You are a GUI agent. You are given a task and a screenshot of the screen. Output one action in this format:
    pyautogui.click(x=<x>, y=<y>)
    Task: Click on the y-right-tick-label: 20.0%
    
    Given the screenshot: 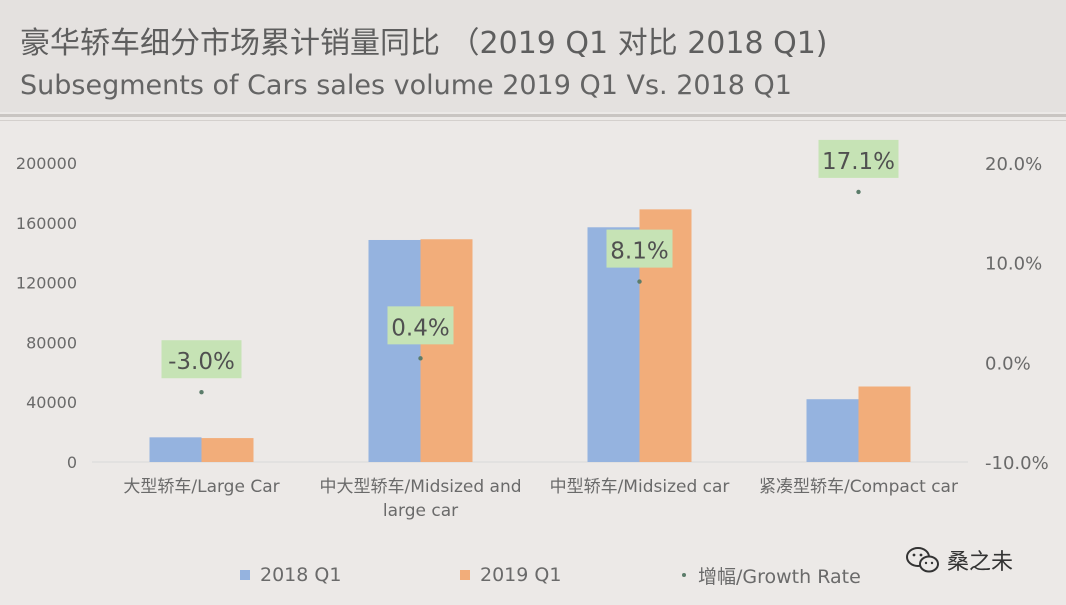 What is the action you would take?
    pyautogui.click(x=1013, y=164)
    